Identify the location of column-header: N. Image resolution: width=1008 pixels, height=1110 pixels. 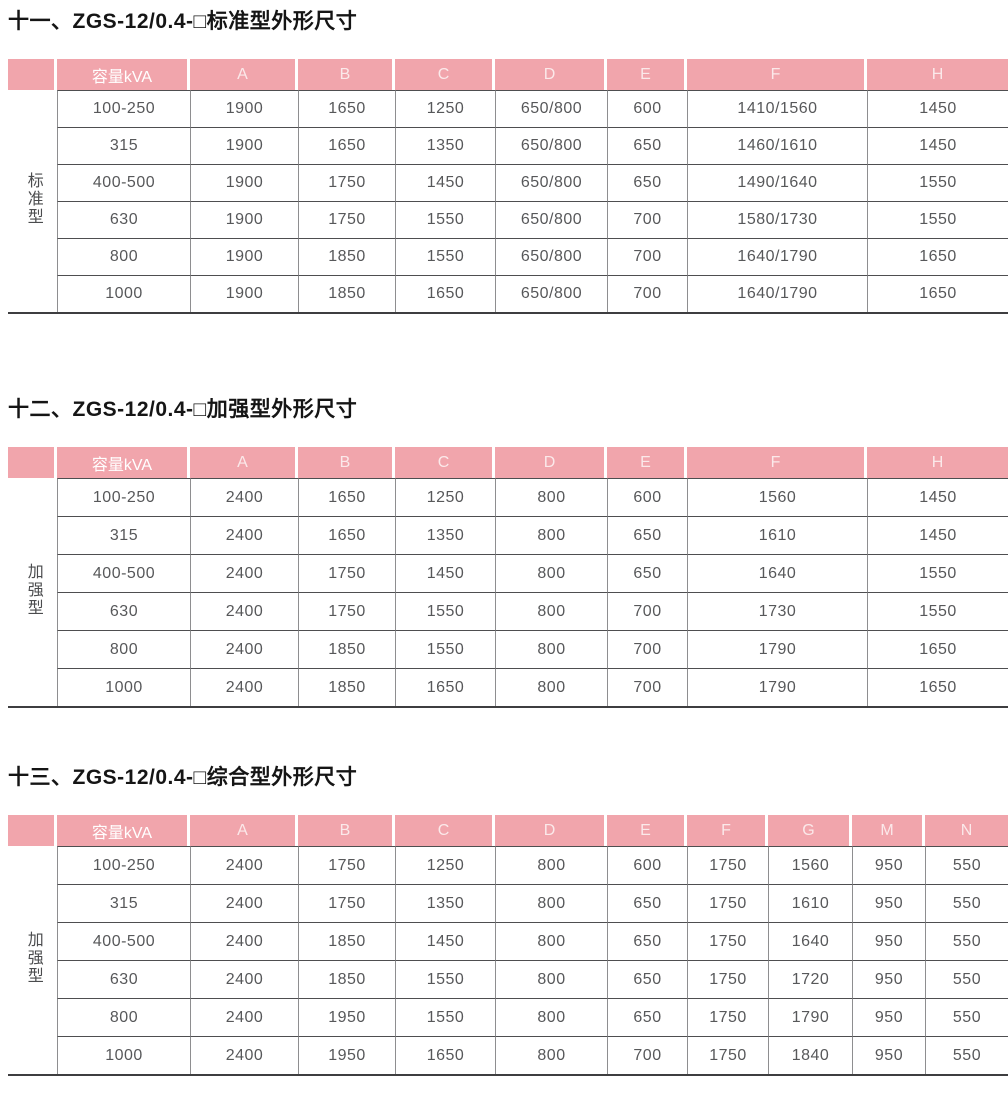
(966, 830).